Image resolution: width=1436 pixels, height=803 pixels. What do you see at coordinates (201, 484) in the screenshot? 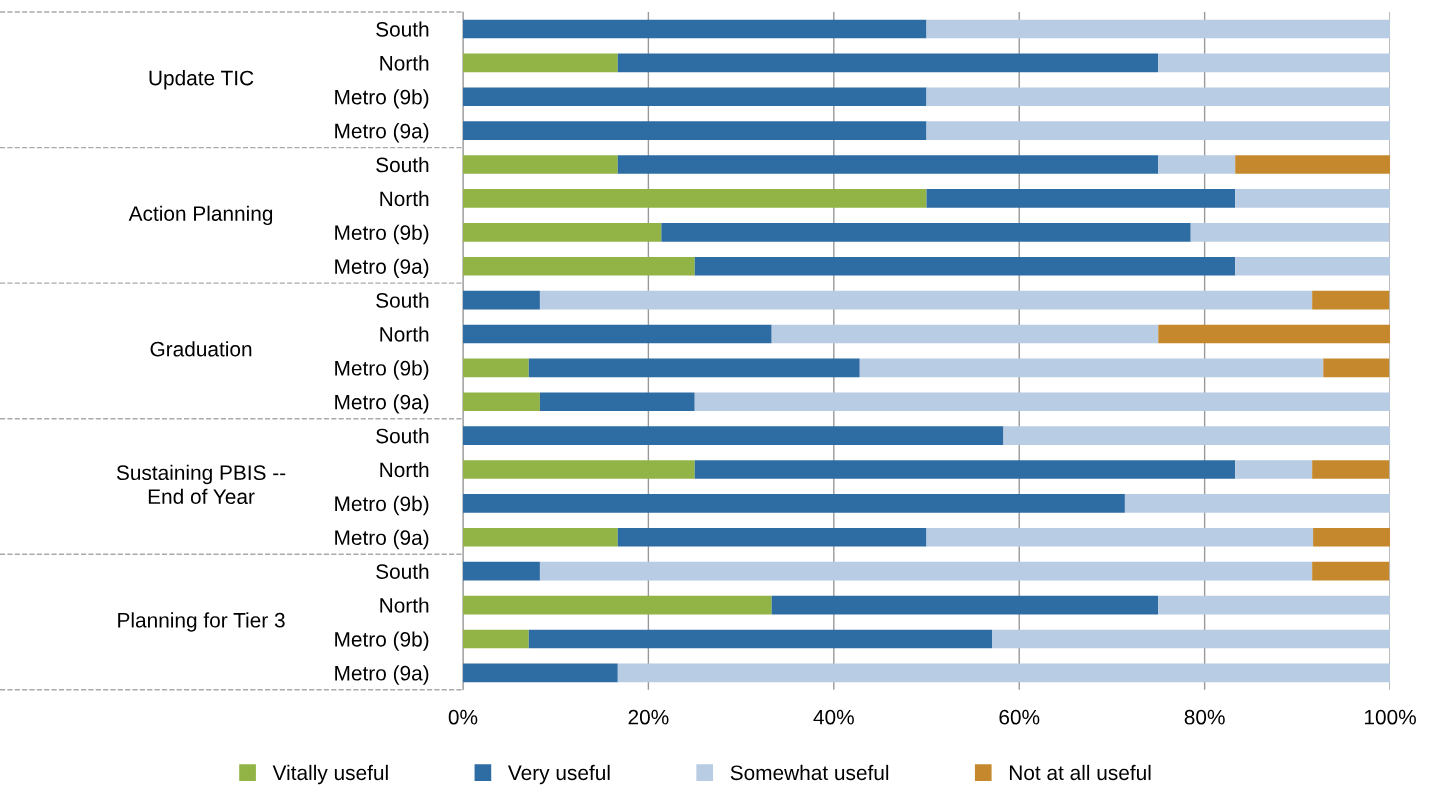
I see `text: Sustaining PBIS -- End of Year` at bounding box center [201, 484].